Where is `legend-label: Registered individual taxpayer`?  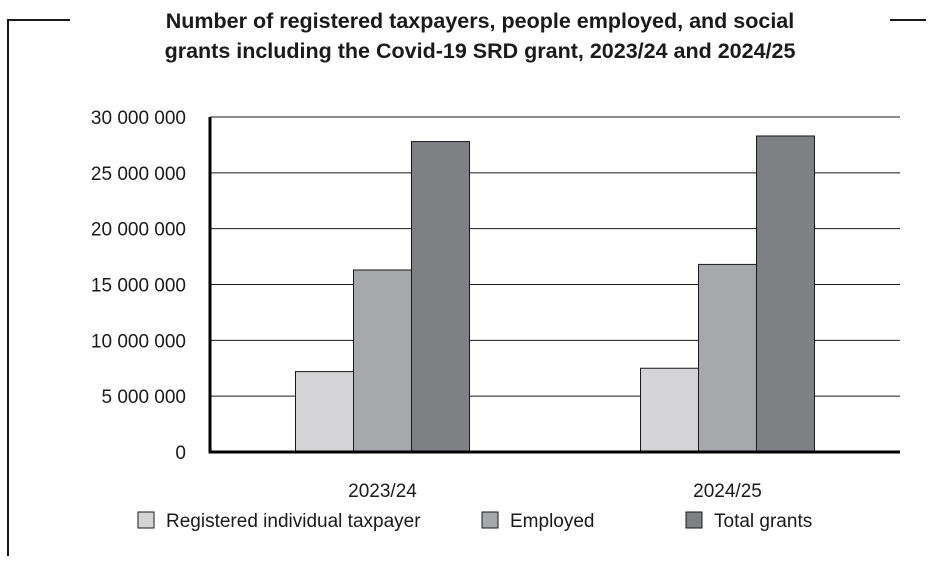
legend-label: Registered individual taxpayer is located at coordinates (293, 521).